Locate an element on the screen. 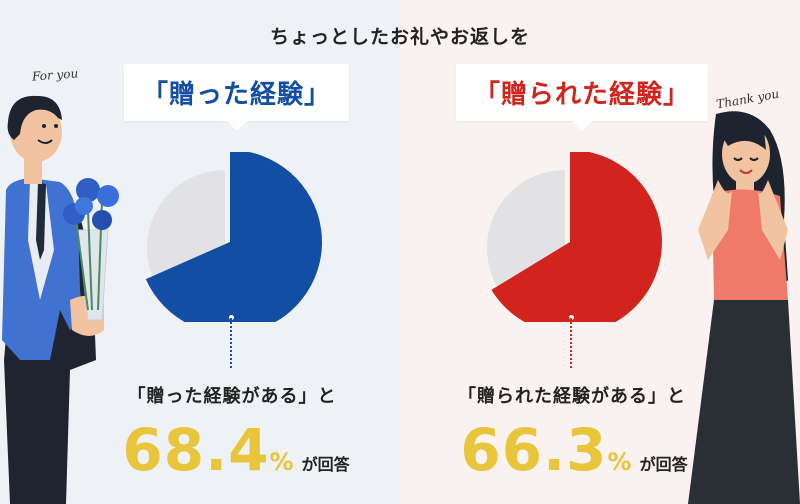  received-experience-stat: 66.3% が回答 is located at coordinates (574, 450).